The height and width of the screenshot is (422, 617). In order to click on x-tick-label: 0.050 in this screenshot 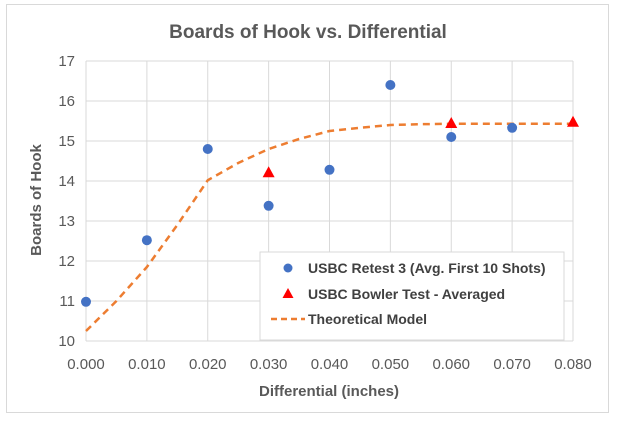, I will do `click(391, 364)`.